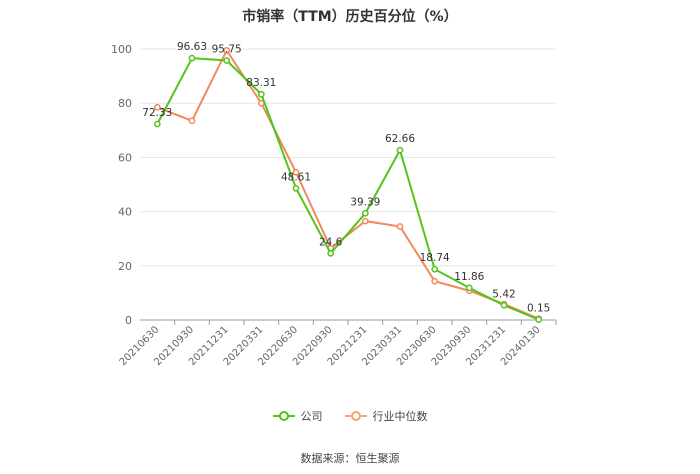  Describe the element at coordinates (355, 416) in the screenshot. I see `legend-swatch-industry-median` at that location.